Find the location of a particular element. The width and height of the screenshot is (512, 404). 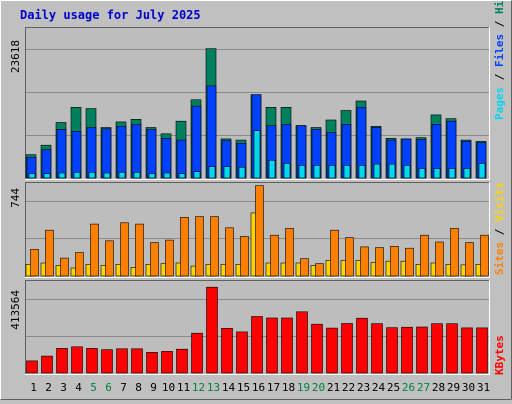

x-tick-day-25: 25 is located at coordinates (393, 387).